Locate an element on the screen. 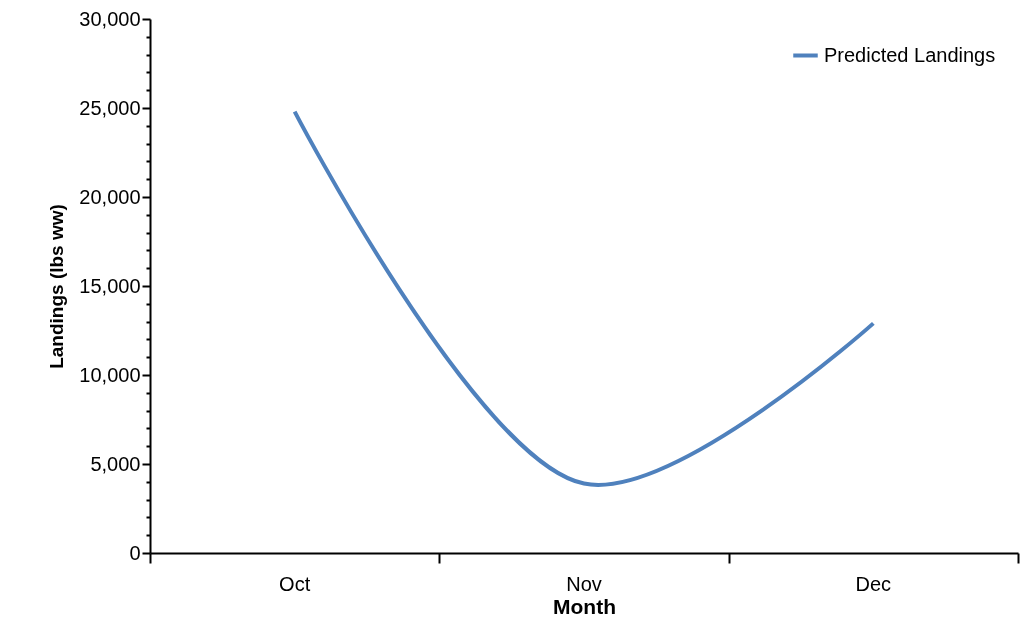 Image resolution: width=1021 pixels, height=630 pixels. x-axis-title: Month is located at coordinates (584, 606).